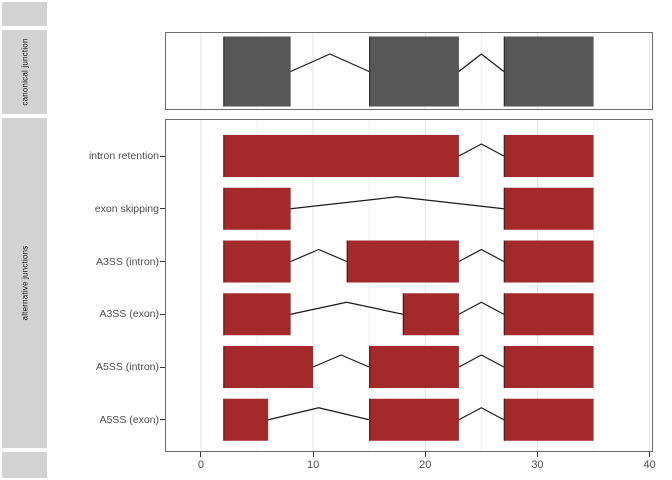  I want to click on x-tick-label: 20, so click(425, 465).